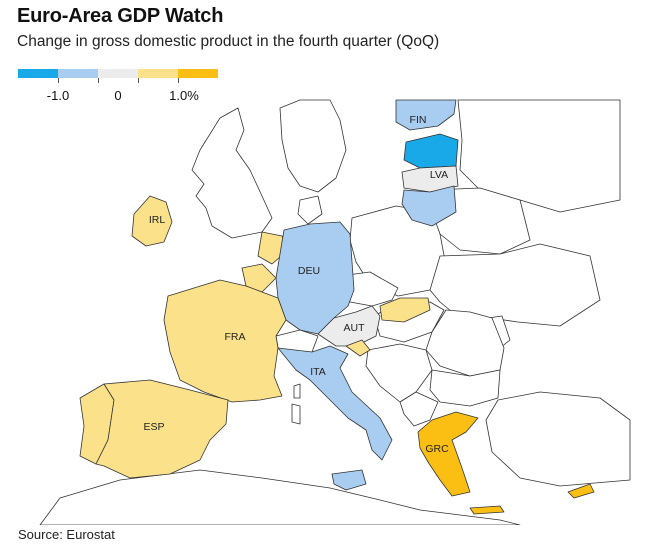 This screenshot has height=550, width=660. I want to click on country-esp, so click(162, 429).